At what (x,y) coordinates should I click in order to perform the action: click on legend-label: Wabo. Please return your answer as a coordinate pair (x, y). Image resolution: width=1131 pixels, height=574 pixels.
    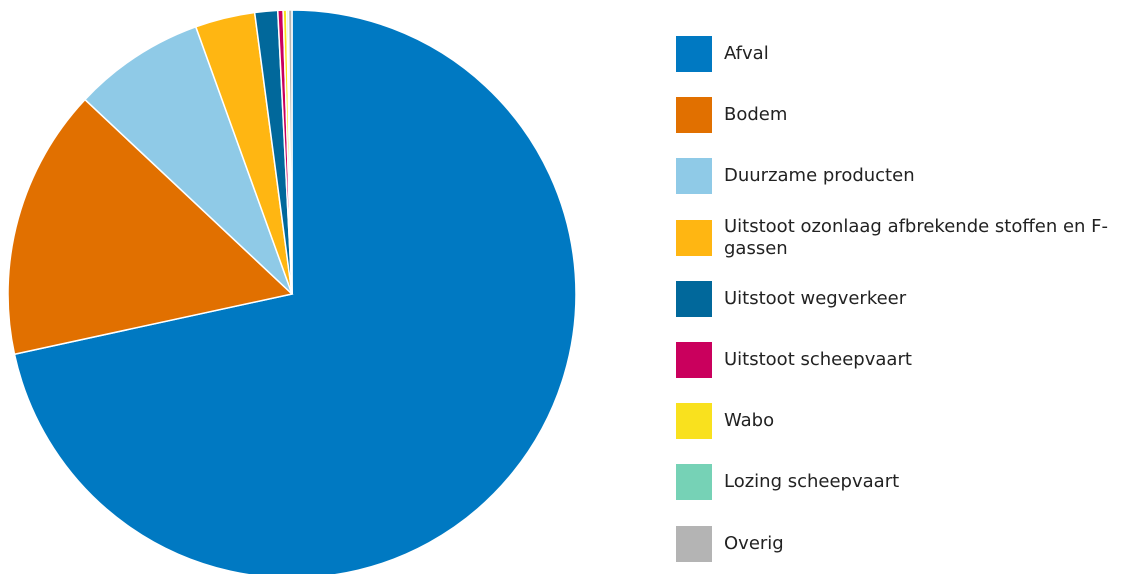
    Looking at the image, I should click on (749, 421).